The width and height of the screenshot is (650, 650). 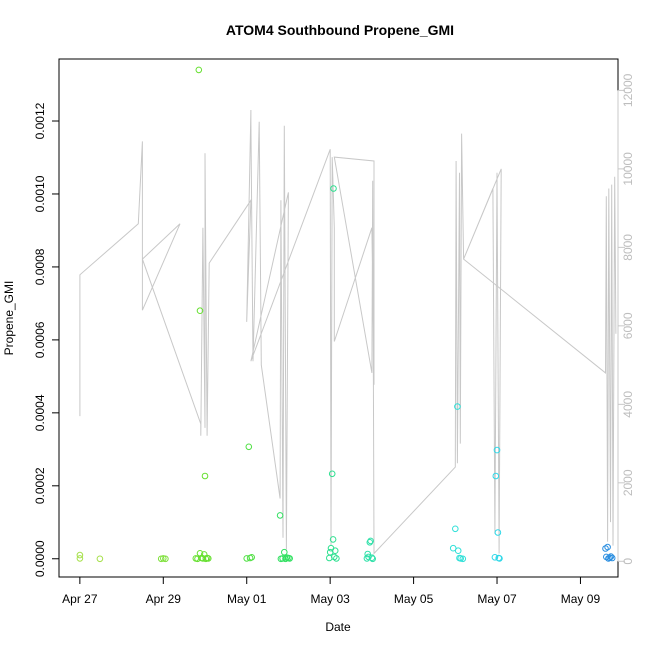 What do you see at coordinates (628, 325) in the screenshot?
I see `altitude-tick-label: 6000` at bounding box center [628, 325].